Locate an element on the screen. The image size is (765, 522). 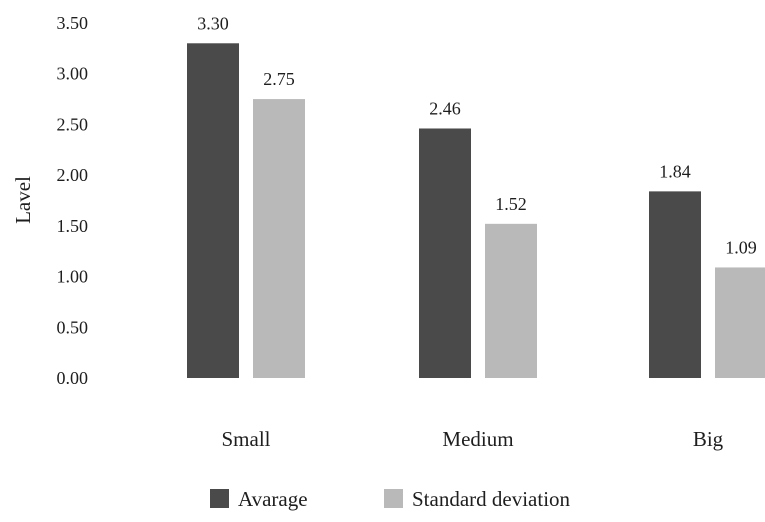
y-axis-title: Lavel is located at coordinates (23, 200).